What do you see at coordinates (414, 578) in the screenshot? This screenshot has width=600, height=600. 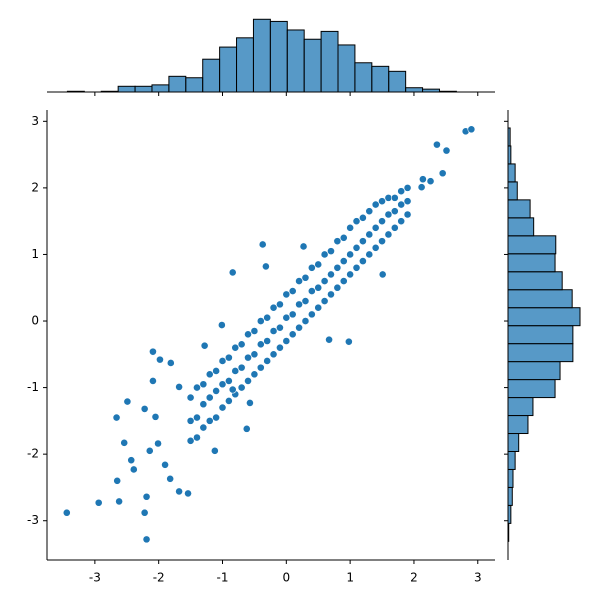 I see `x-tick-label: 2` at bounding box center [414, 578].